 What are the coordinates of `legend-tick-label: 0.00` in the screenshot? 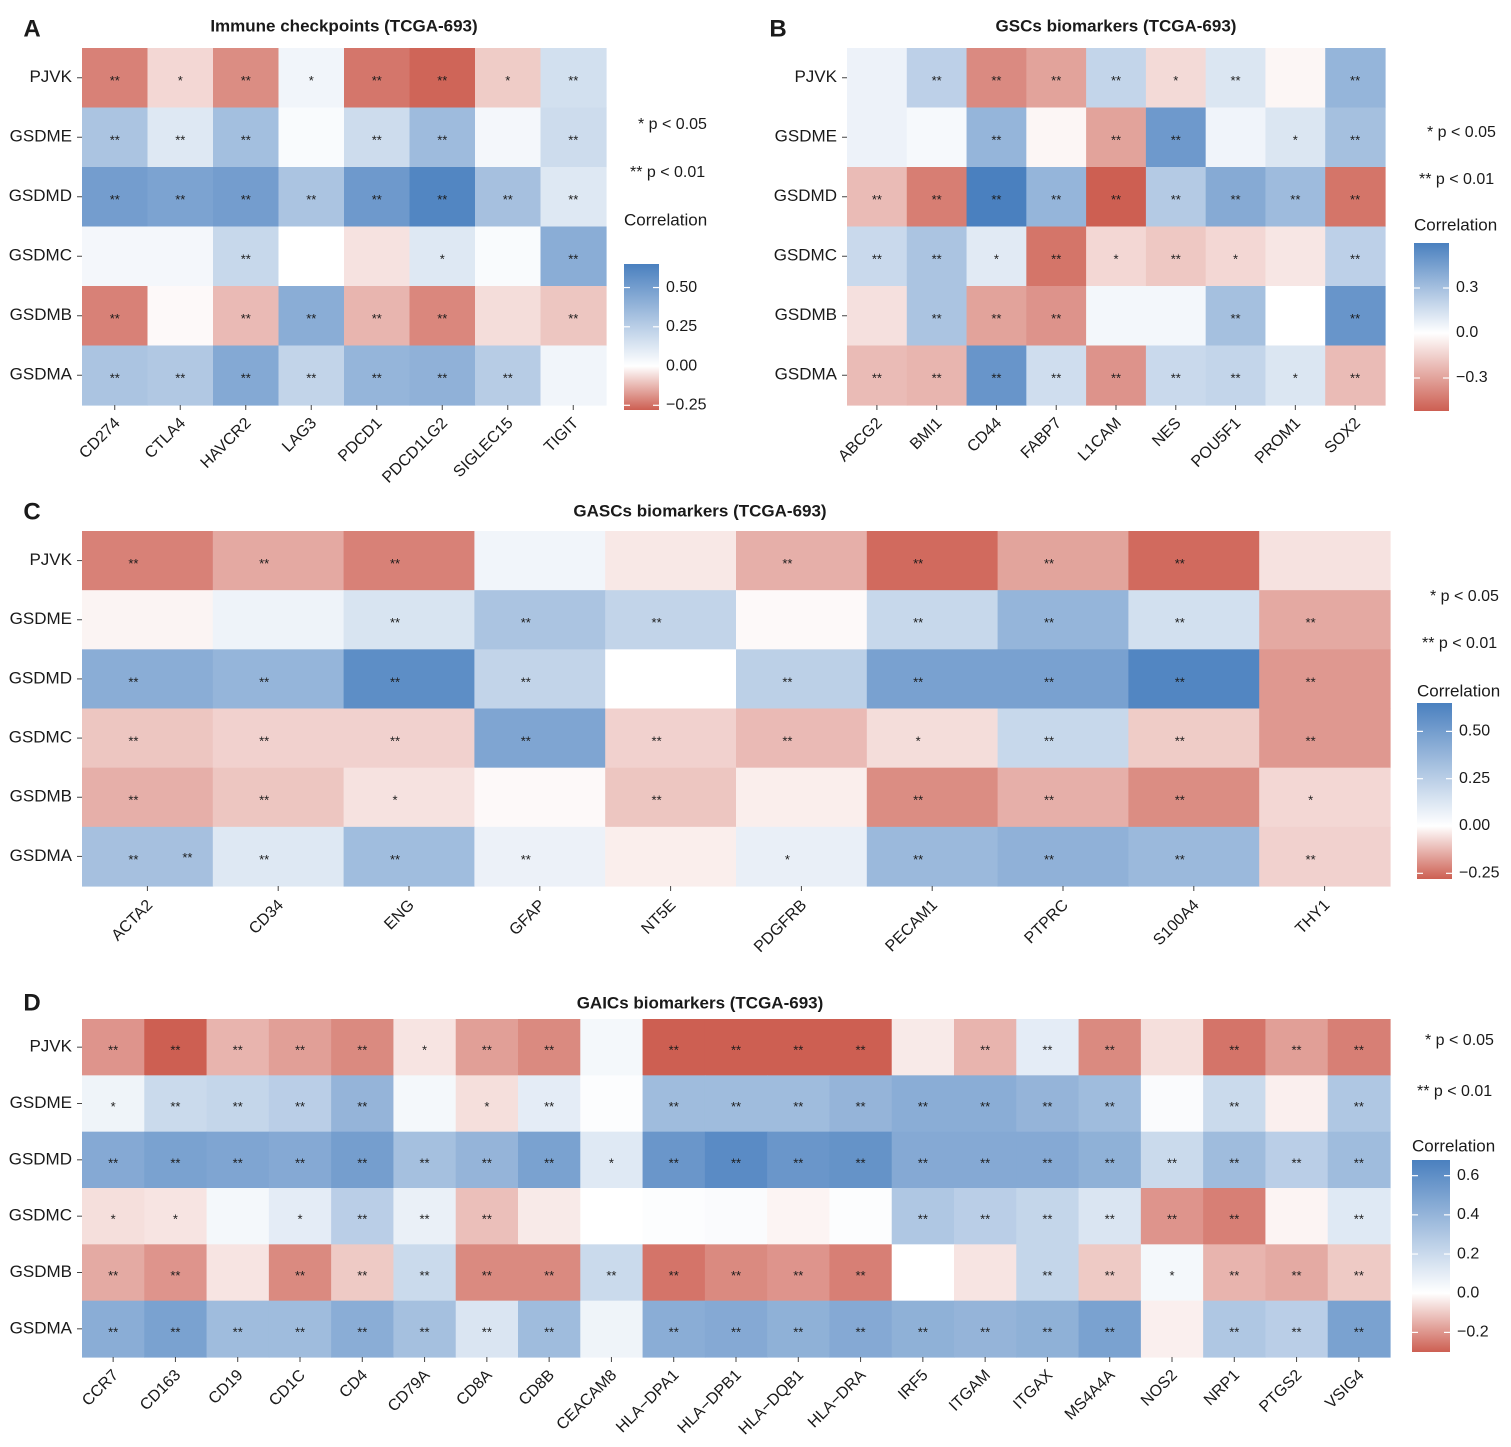 It's located at (681, 365).